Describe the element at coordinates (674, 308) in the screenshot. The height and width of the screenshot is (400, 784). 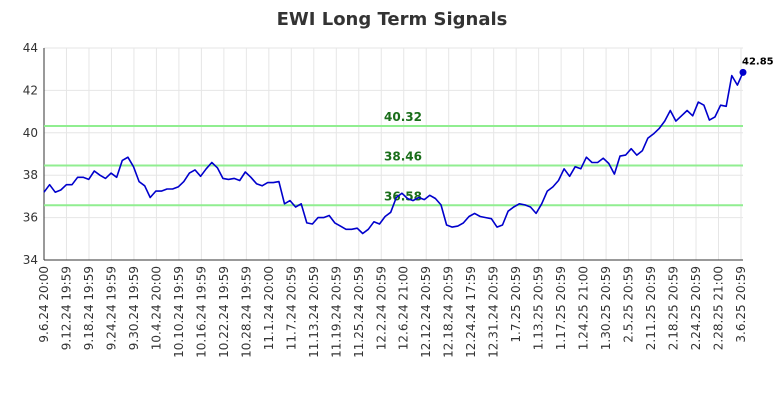
I see `x-tick-label: 2.18.25 20:59` at that location.